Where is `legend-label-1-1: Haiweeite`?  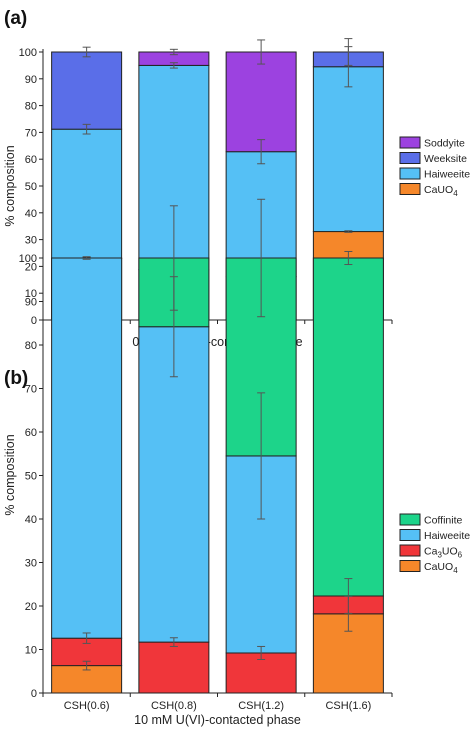 legend-label-1-1: Haiweeite is located at coordinates (447, 536).